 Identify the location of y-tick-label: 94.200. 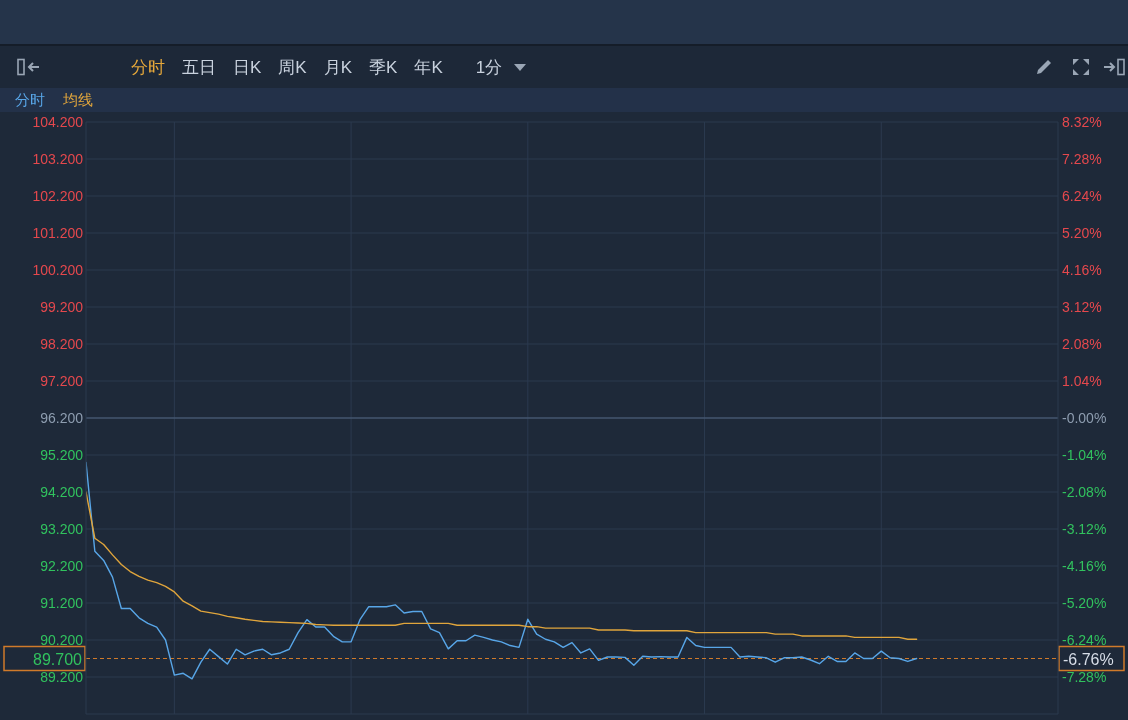
(62, 492).